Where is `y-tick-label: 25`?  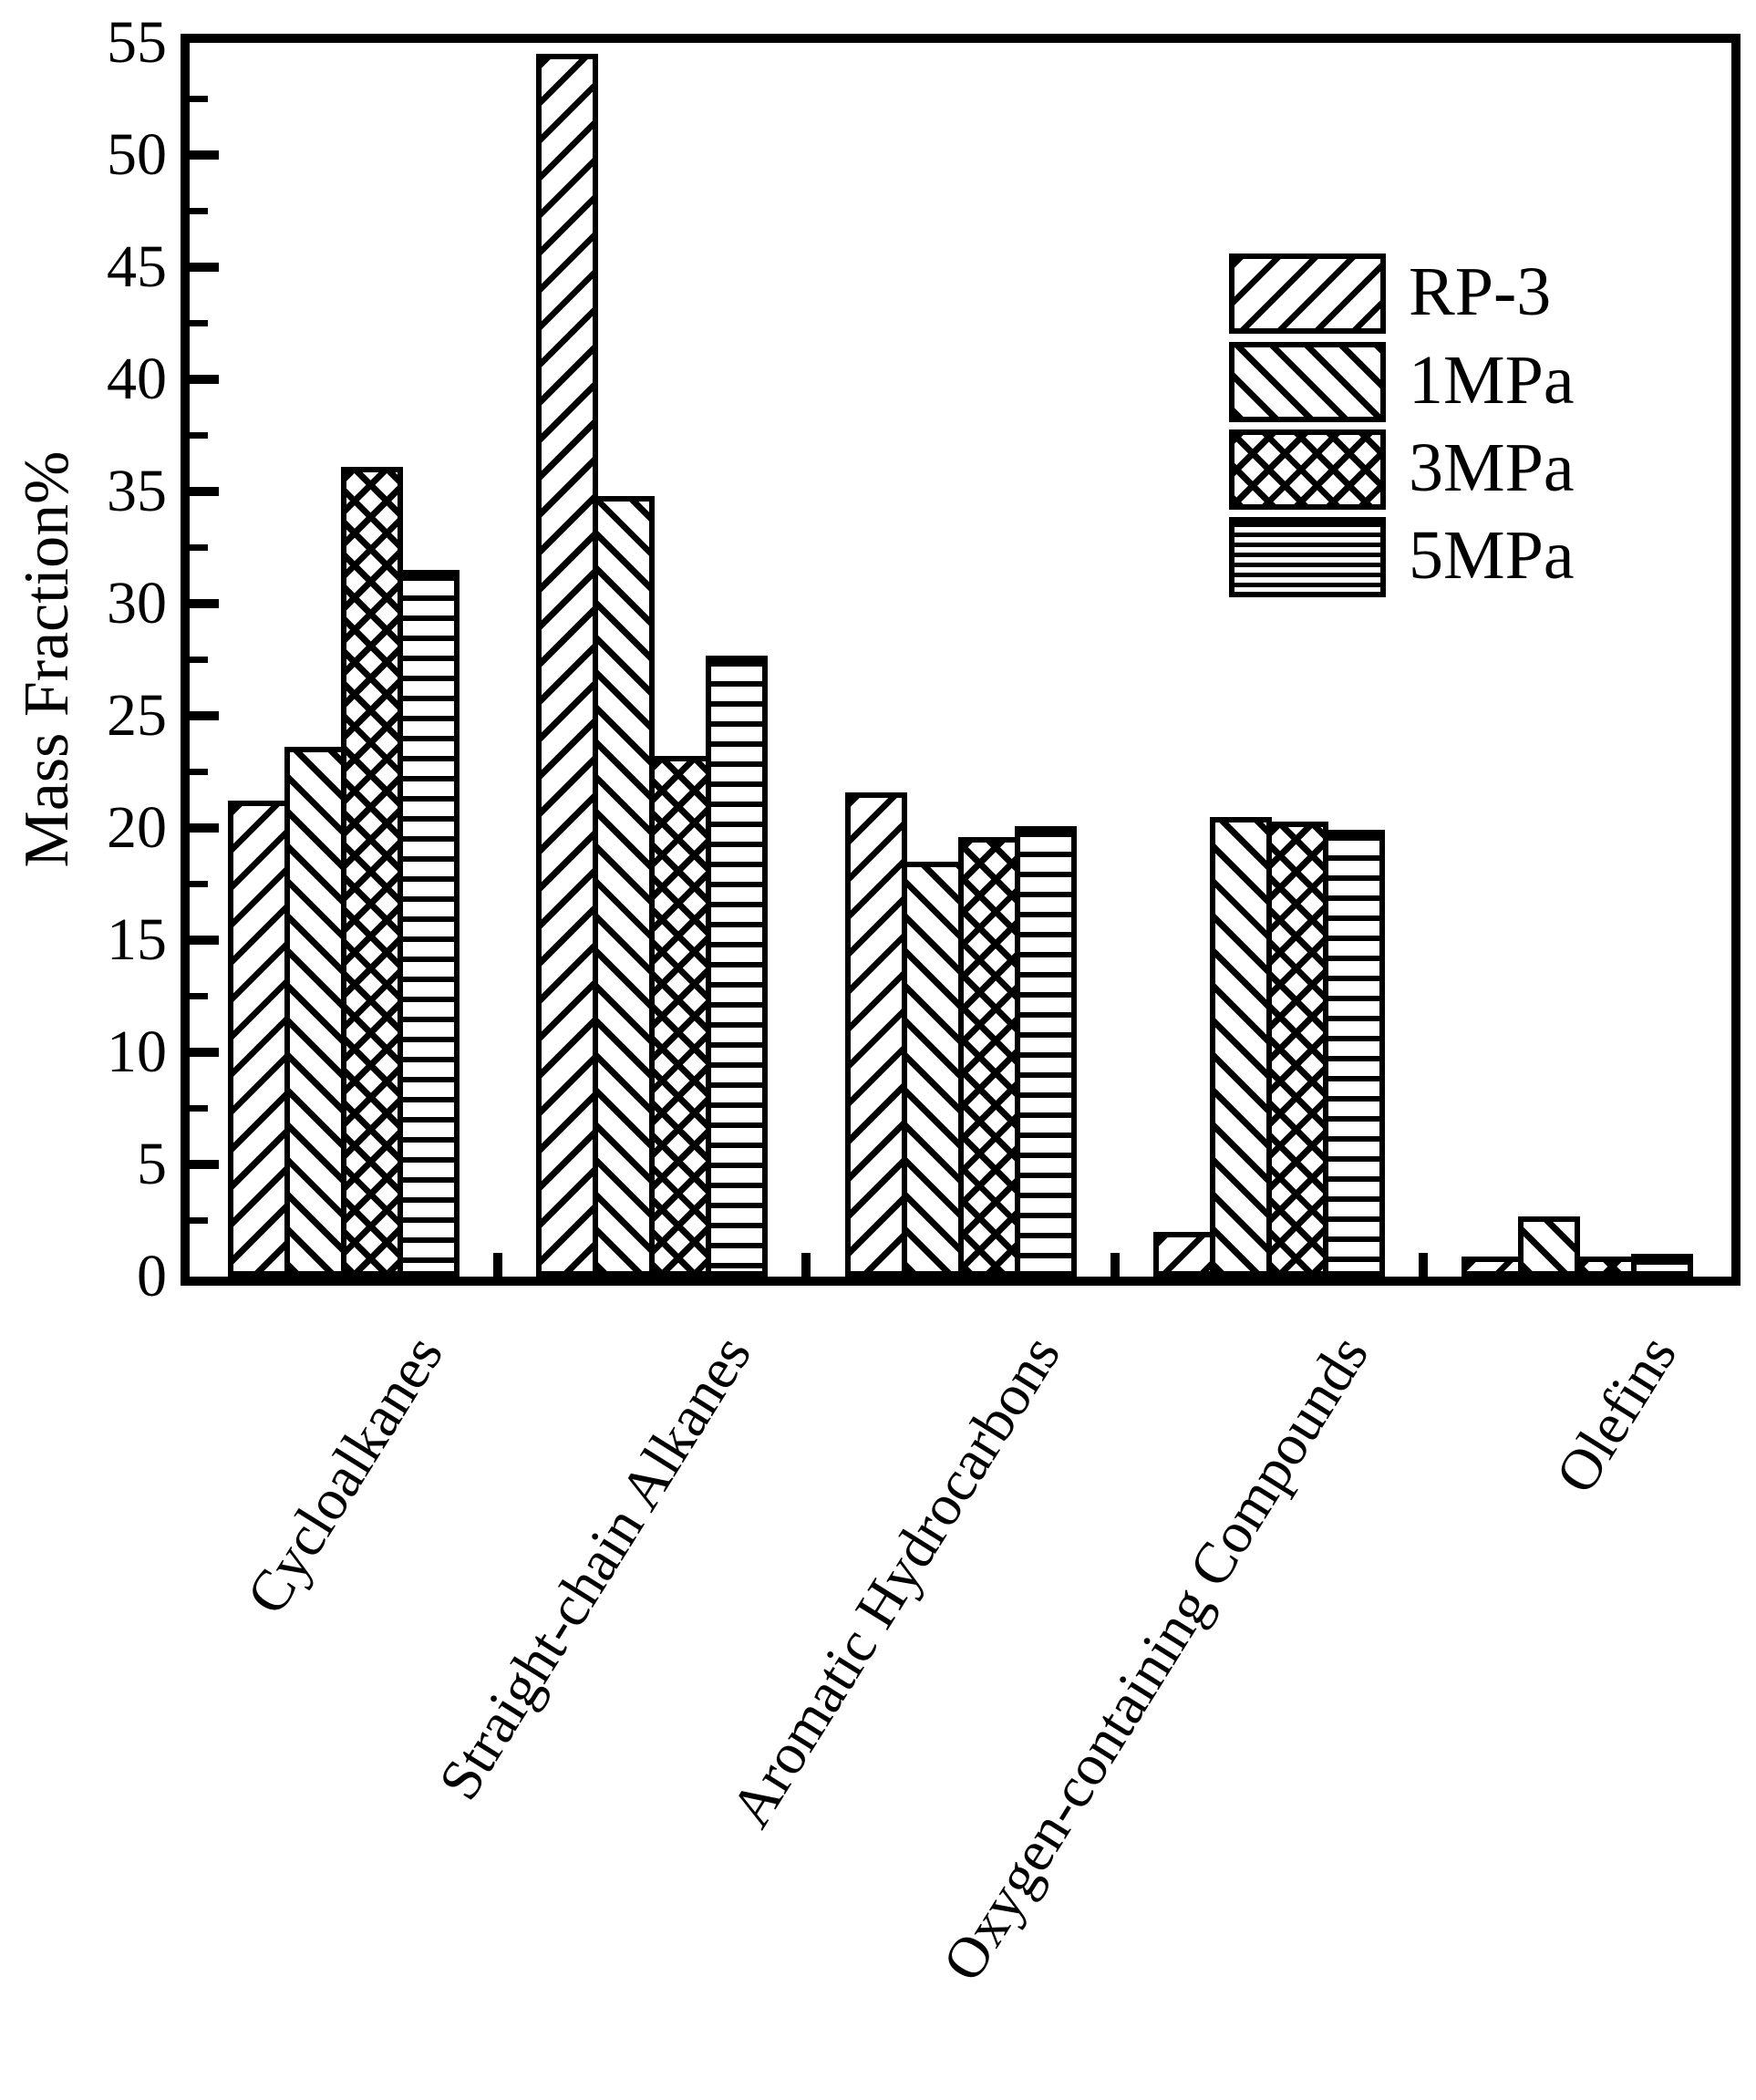 y-tick-label: 25 is located at coordinates (137, 715).